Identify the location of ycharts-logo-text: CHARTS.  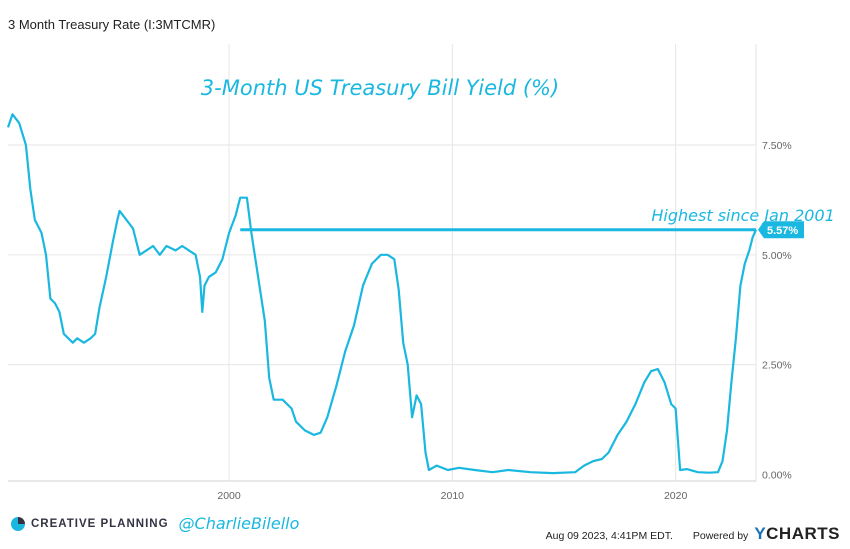
(803, 533).